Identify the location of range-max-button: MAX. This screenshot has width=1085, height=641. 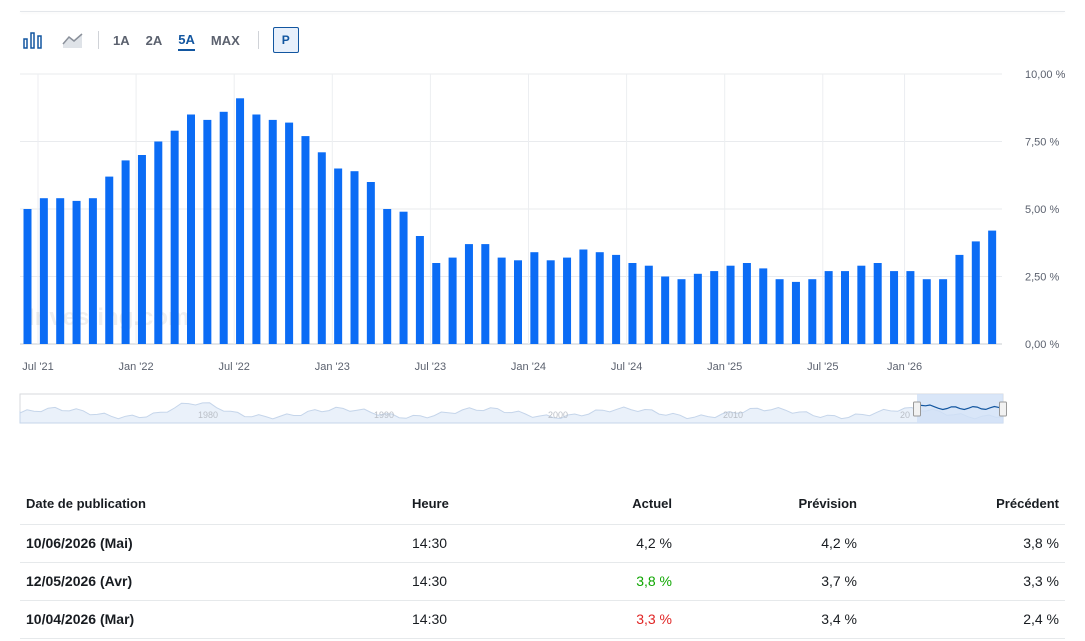
(225, 40).